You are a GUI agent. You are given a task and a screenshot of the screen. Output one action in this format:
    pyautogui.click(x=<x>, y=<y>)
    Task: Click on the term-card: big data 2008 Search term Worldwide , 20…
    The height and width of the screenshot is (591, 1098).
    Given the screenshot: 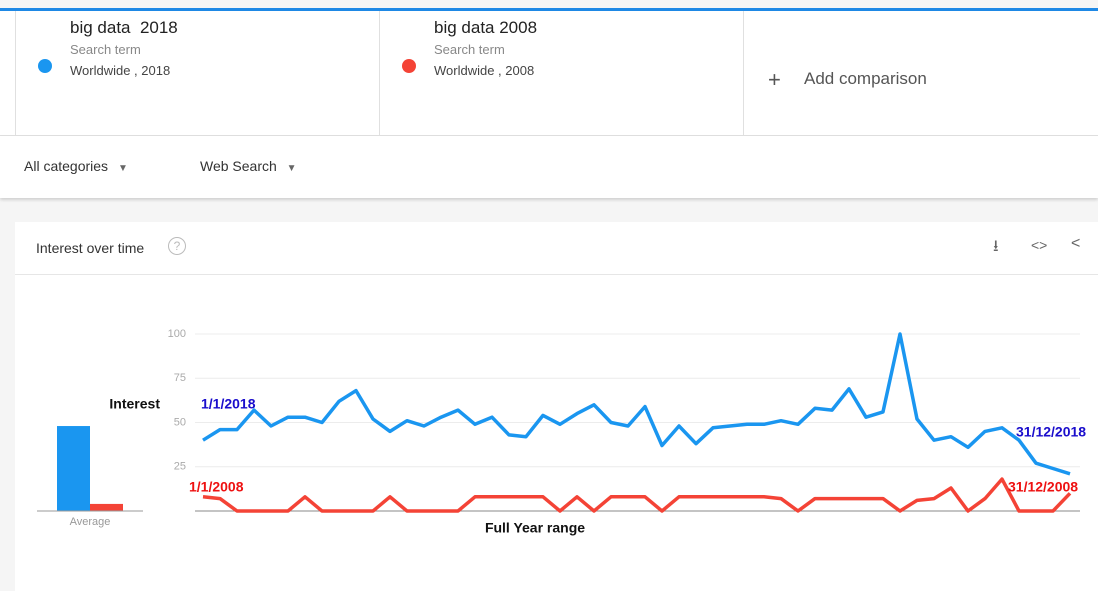 What is the action you would take?
    pyautogui.click(x=562, y=73)
    